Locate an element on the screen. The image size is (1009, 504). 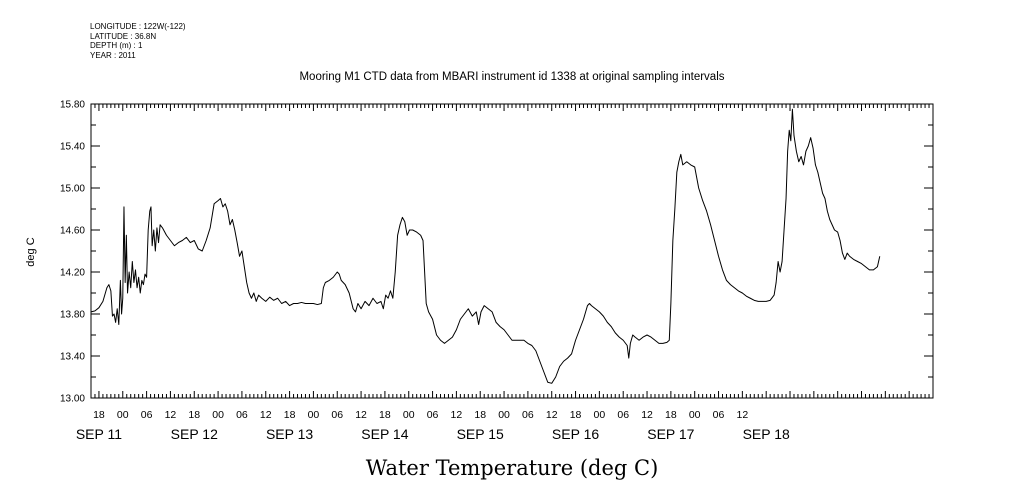
y-tick-label: 15.40 is located at coordinates (72, 147).